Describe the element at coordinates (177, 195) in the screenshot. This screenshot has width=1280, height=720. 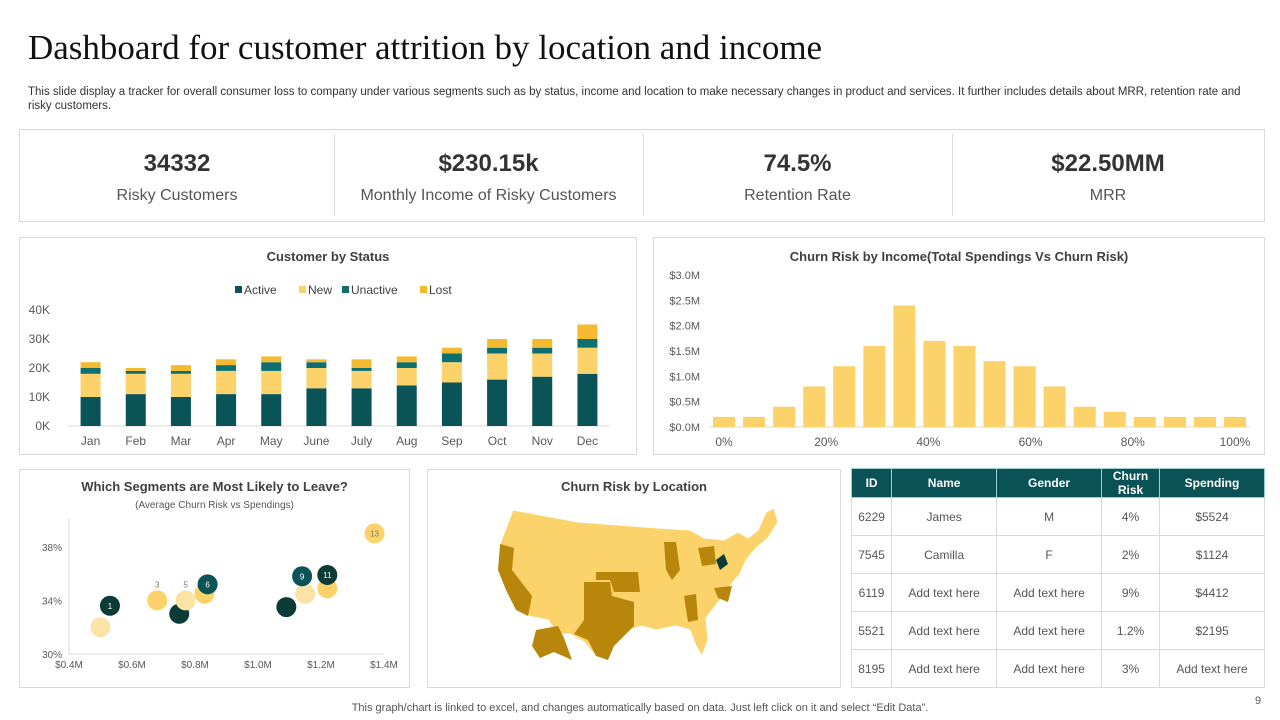
I see `kpi-label: Risky Customers` at that location.